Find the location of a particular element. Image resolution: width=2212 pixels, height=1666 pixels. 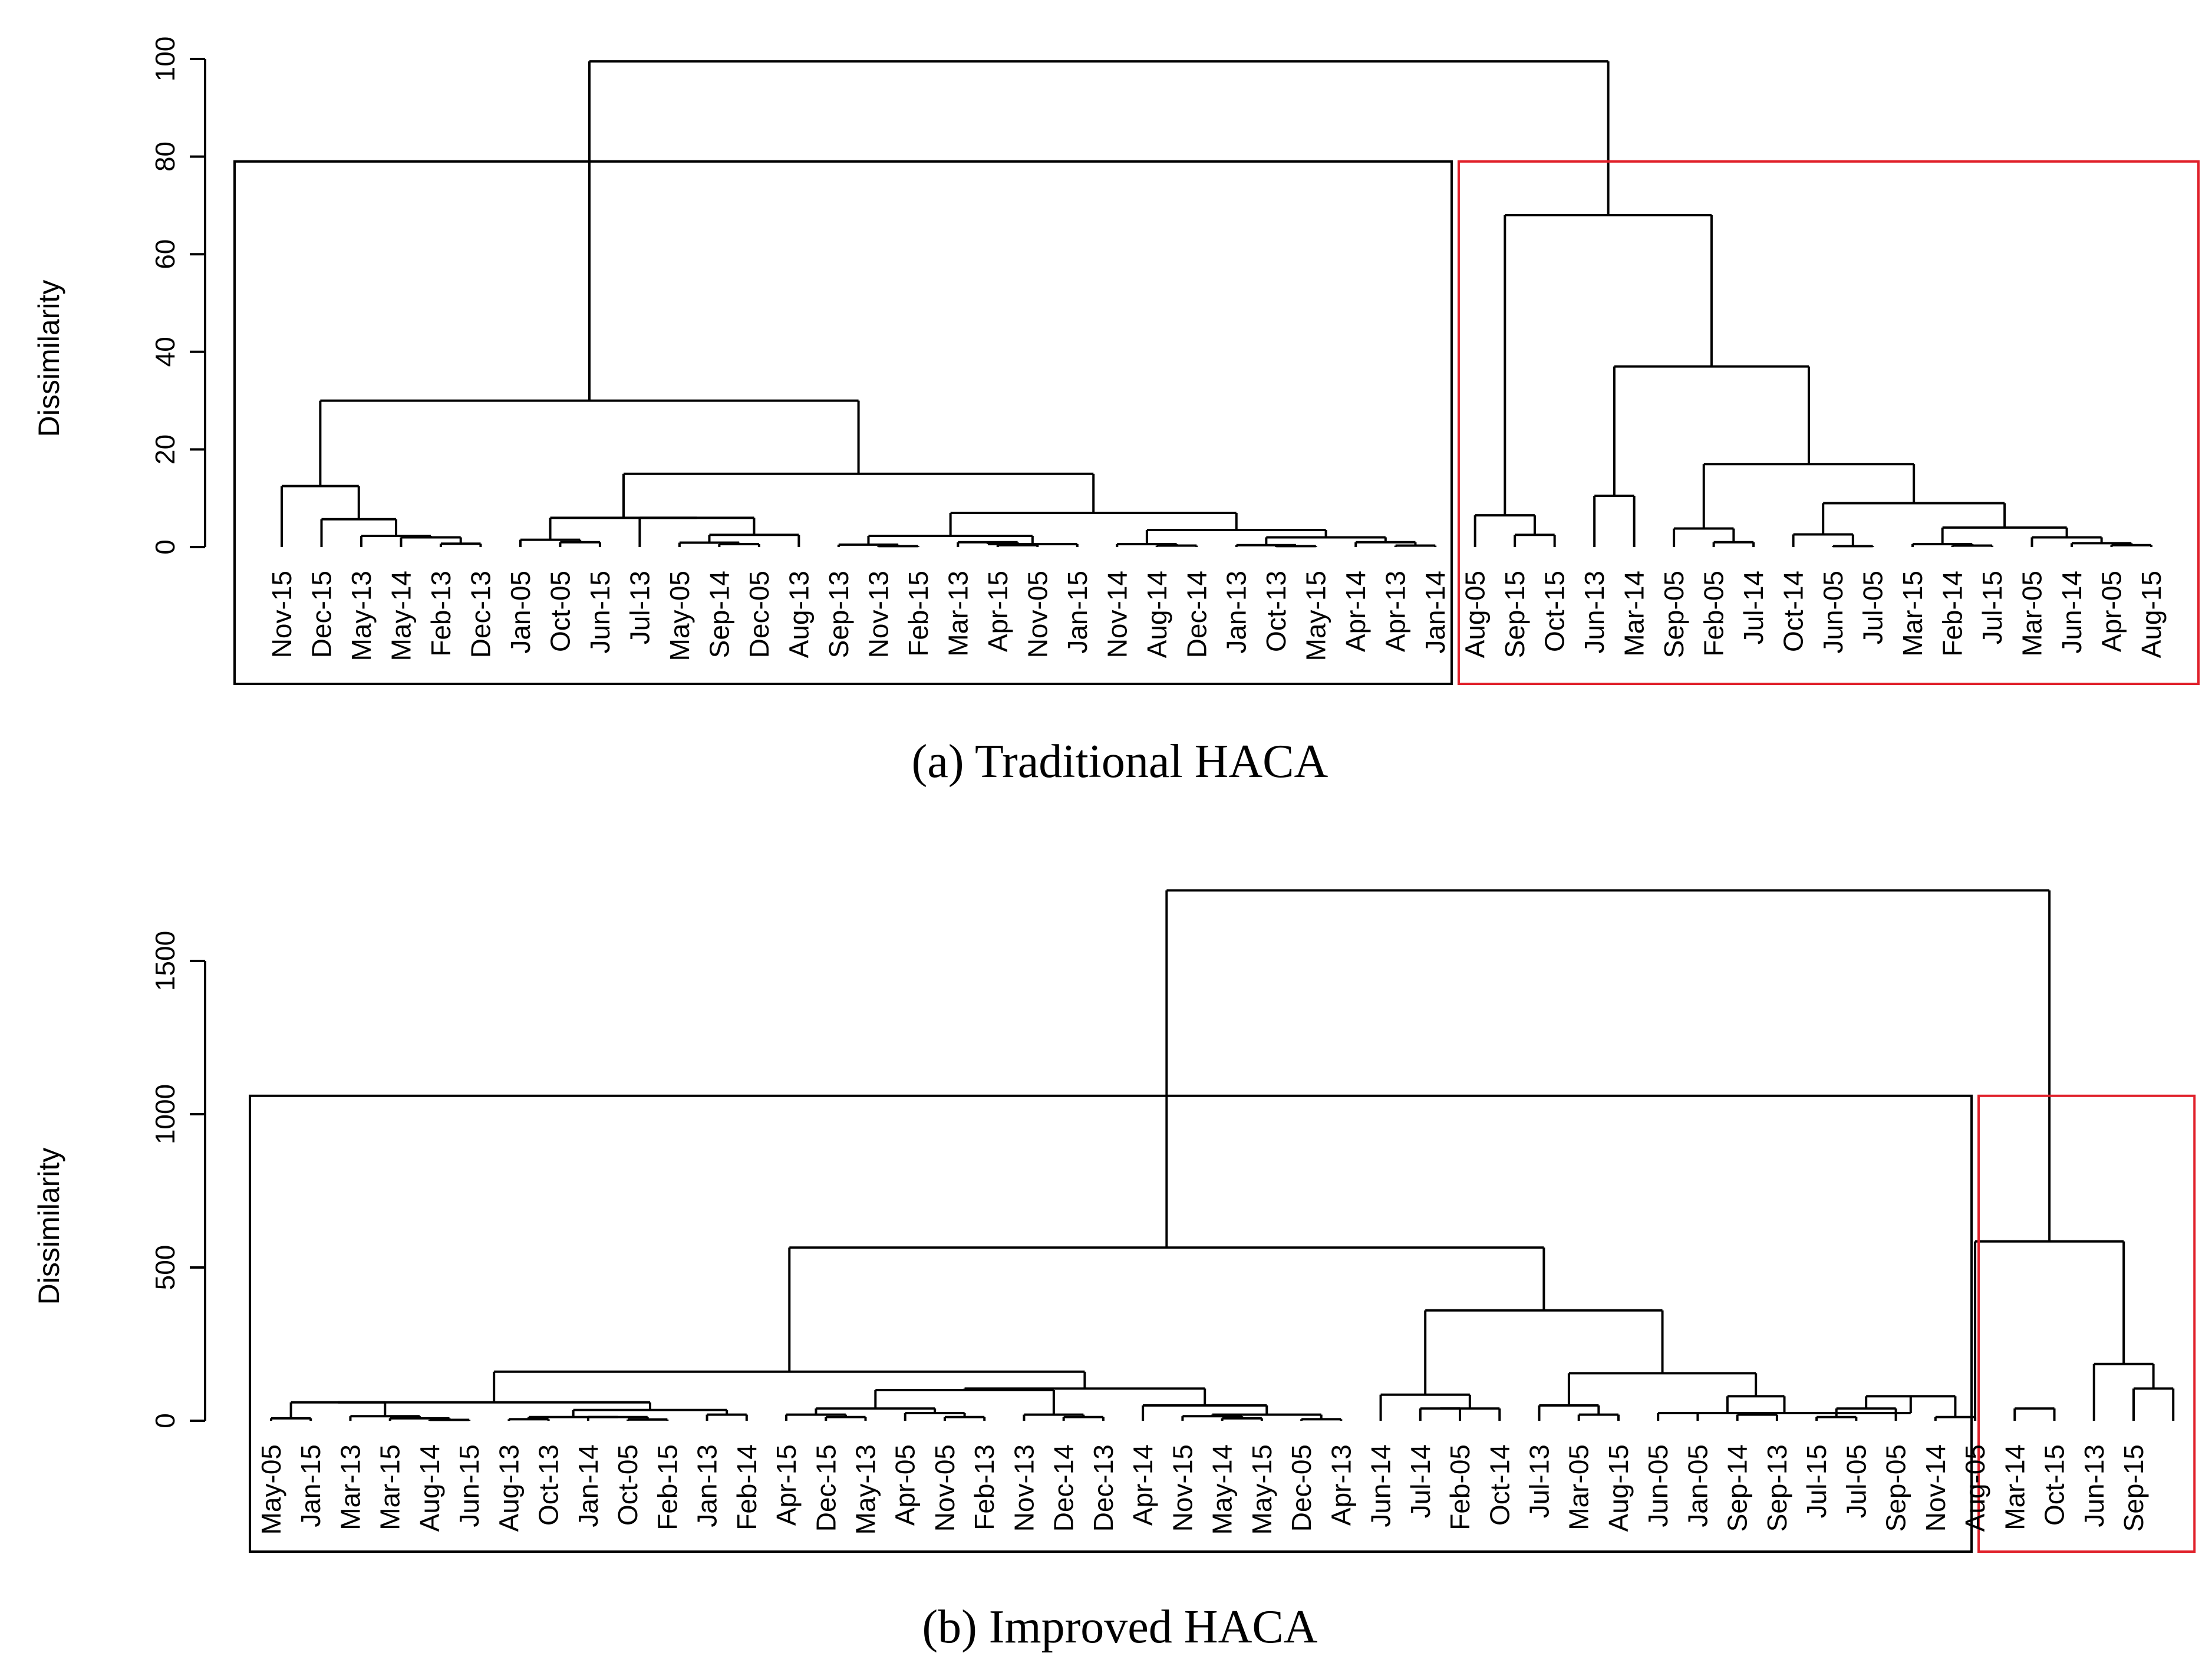

leaf-label: Dec-15 is located at coordinates (322, 614).